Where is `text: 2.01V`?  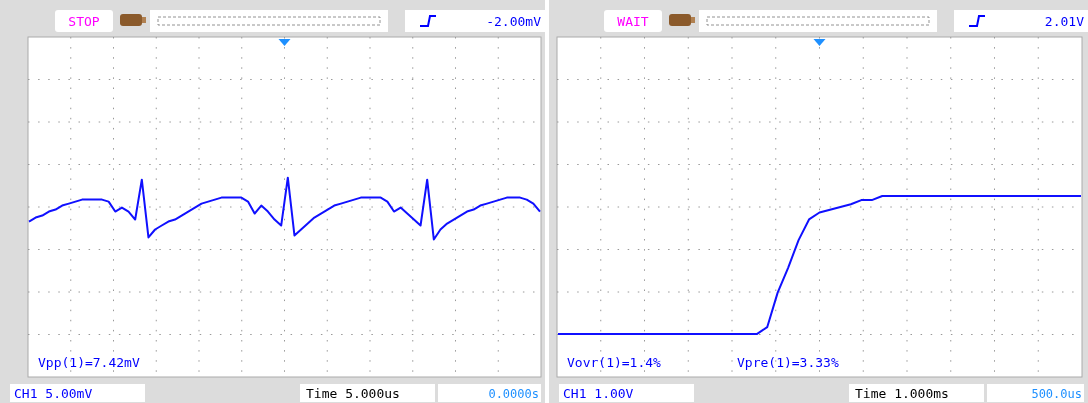 text: 2.01V is located at coordinates (1064, 21).